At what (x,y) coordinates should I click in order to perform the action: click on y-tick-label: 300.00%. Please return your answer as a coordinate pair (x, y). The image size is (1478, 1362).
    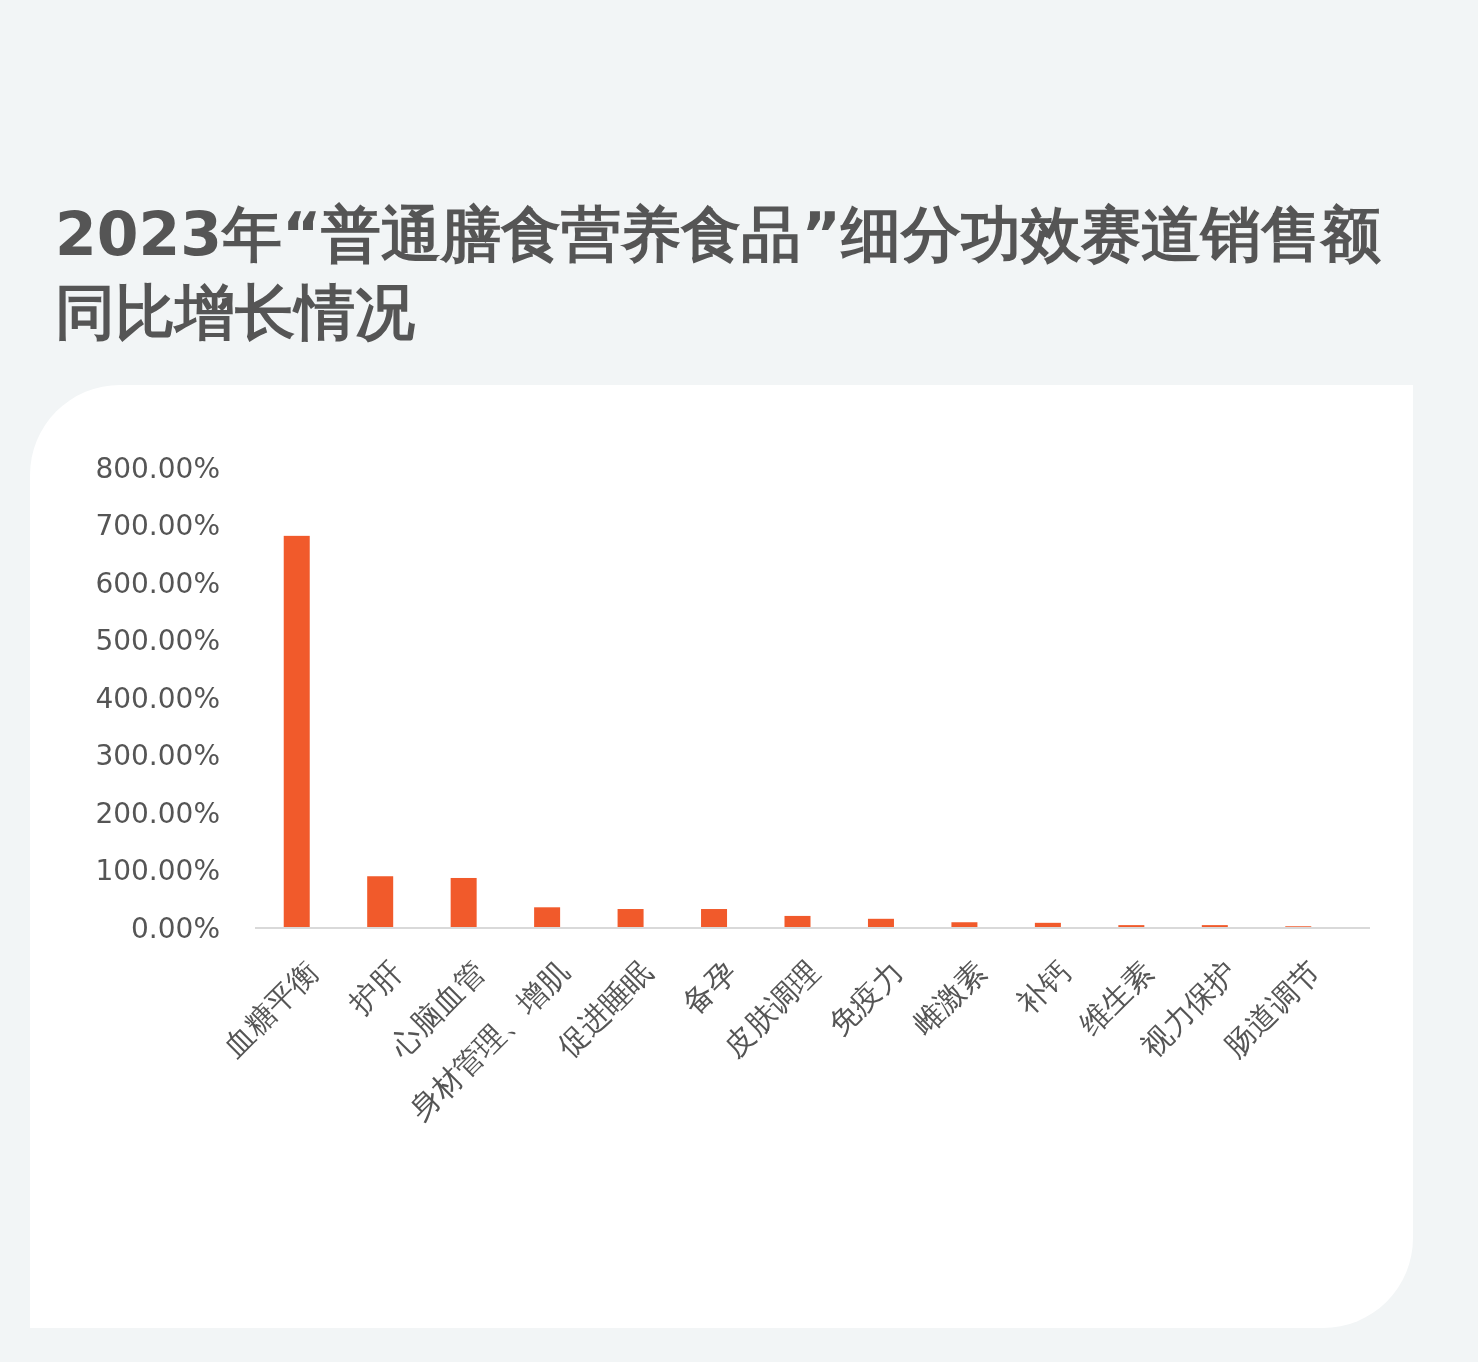
    Looking at the image, I should click on (157, 755).